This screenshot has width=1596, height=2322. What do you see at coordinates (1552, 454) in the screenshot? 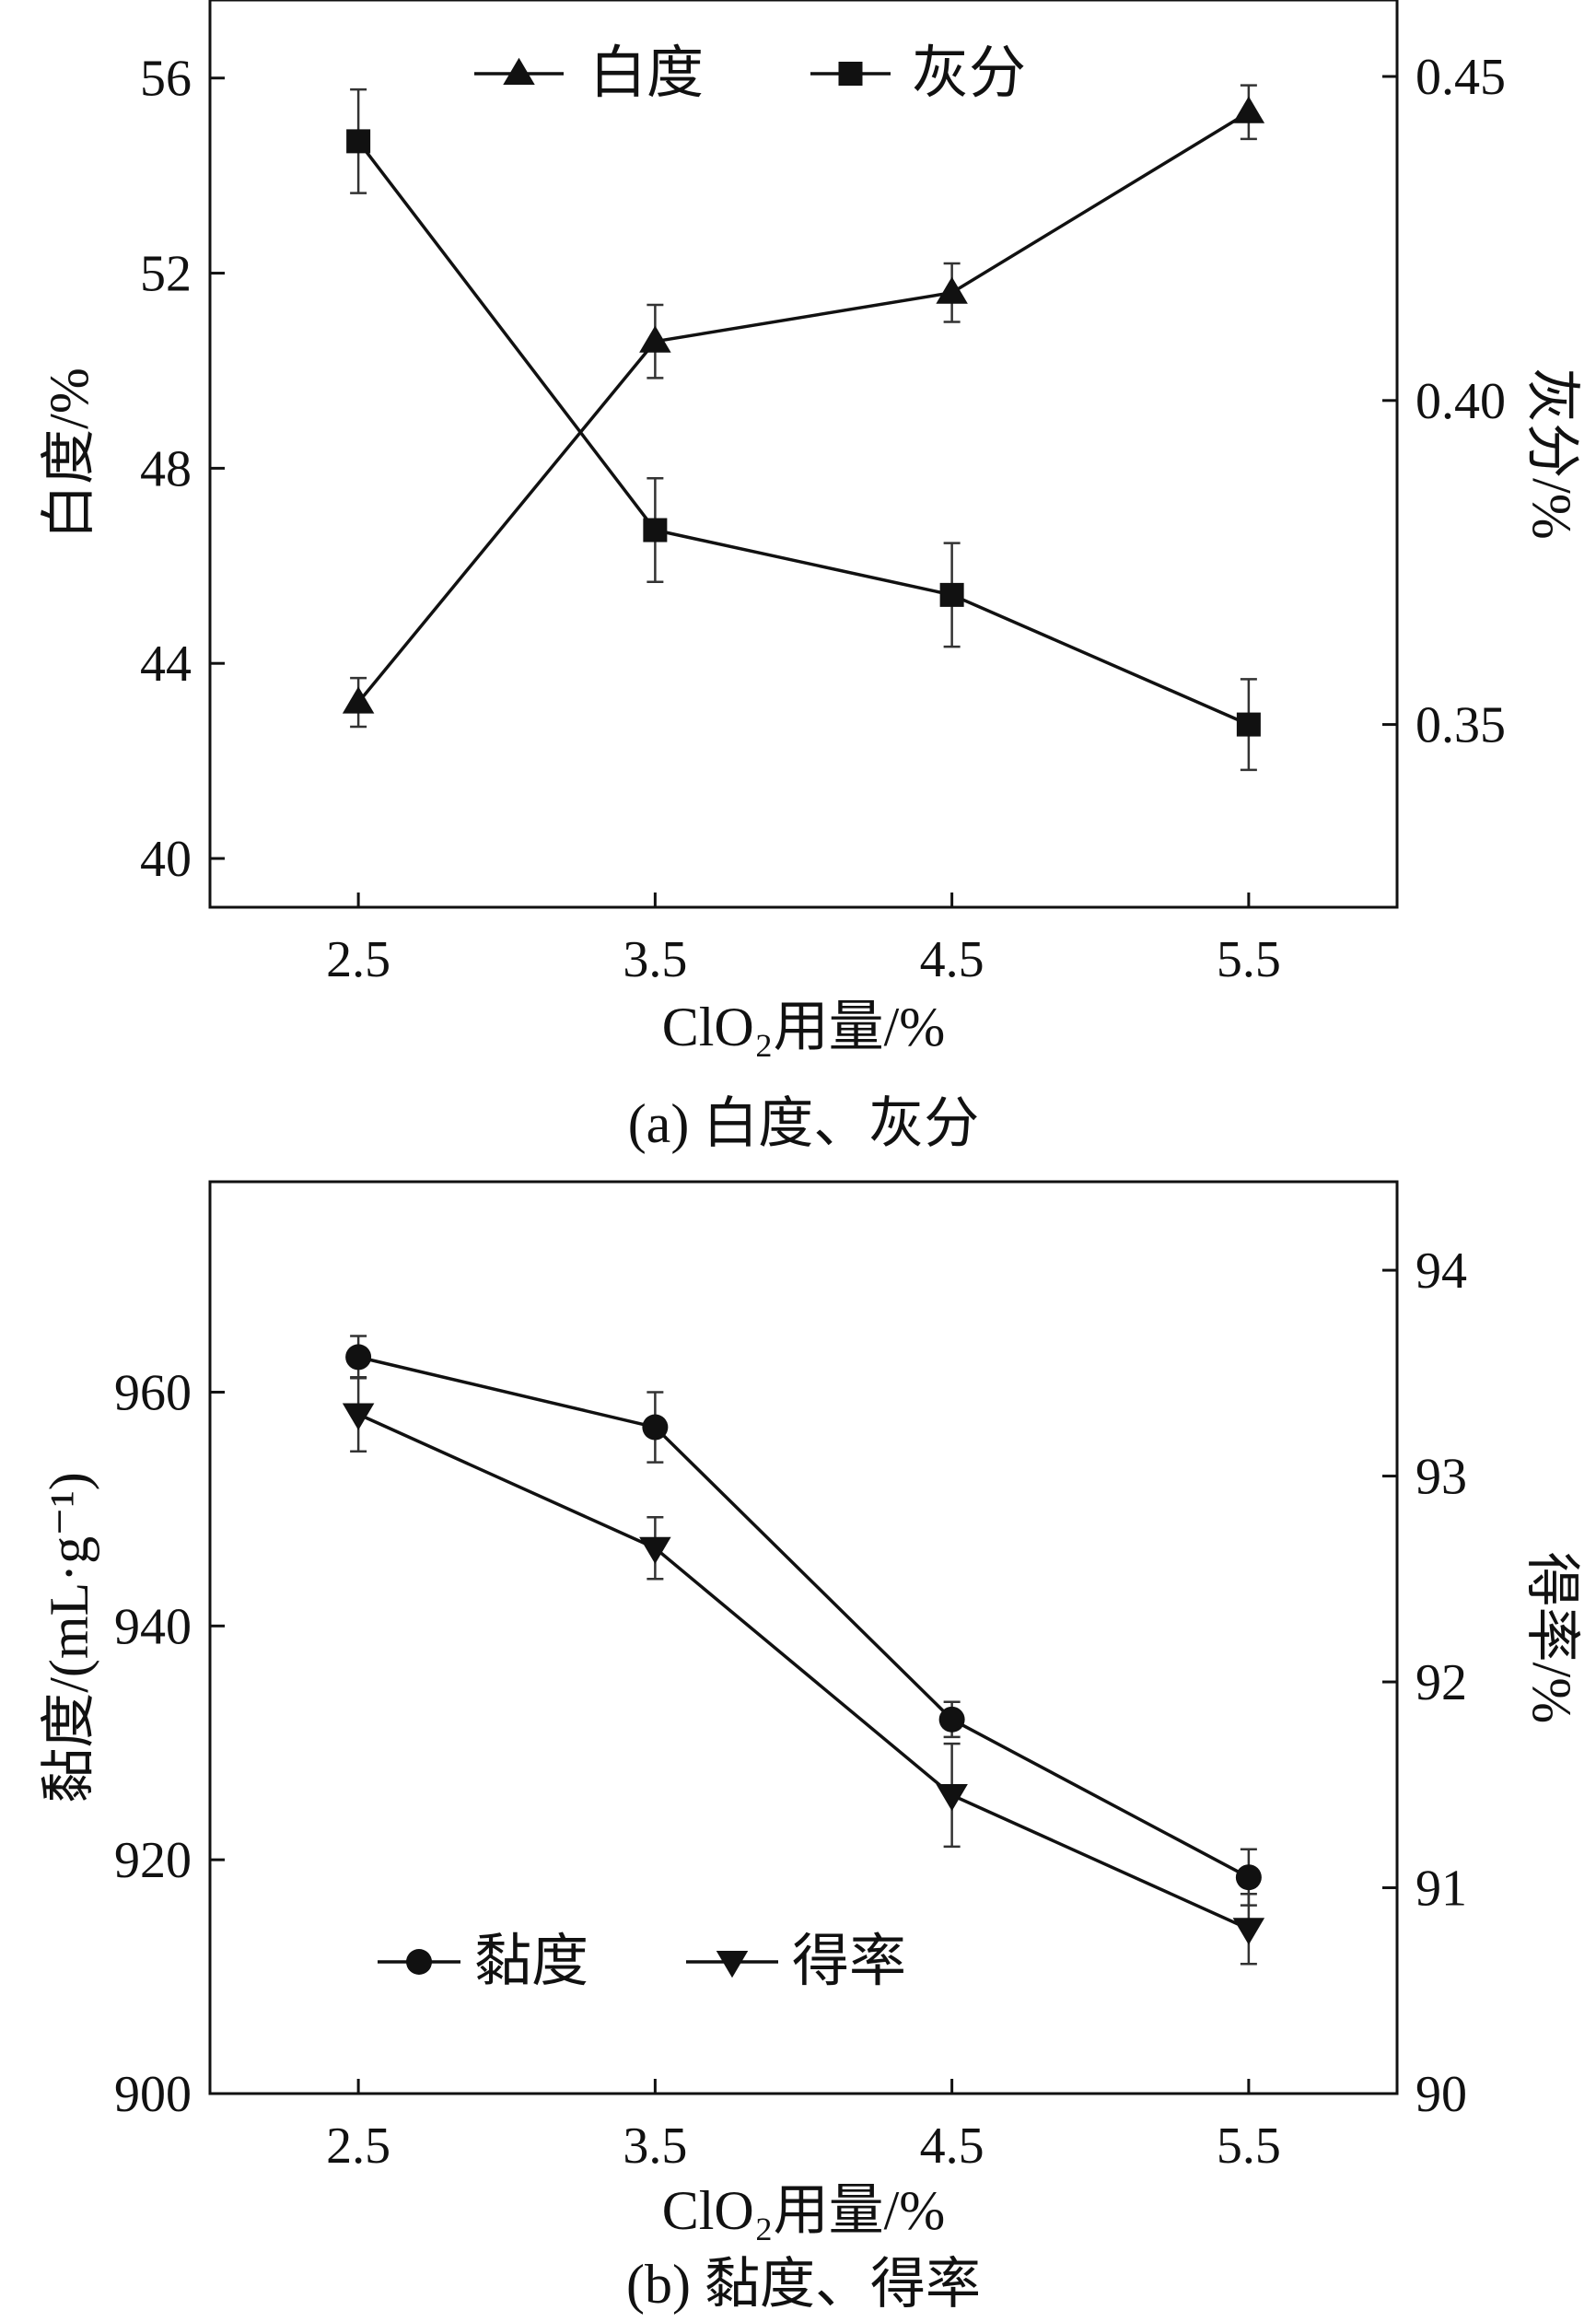
I see `right-axis-title: 灰分/%` at bounding box center [1552, 454].